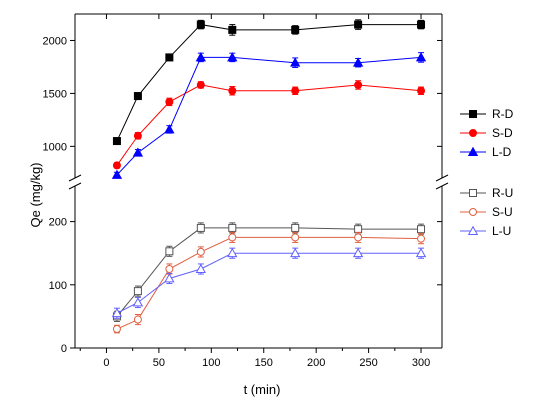 The height and width of the screenshot is (408, 550). I want to click on legend-item-r-d: R-D, so click(487, 114).